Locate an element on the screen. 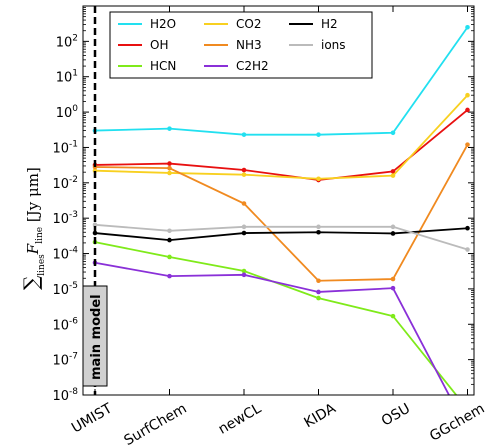  legend-label-ions: ions is located at coordinates (333, 45).